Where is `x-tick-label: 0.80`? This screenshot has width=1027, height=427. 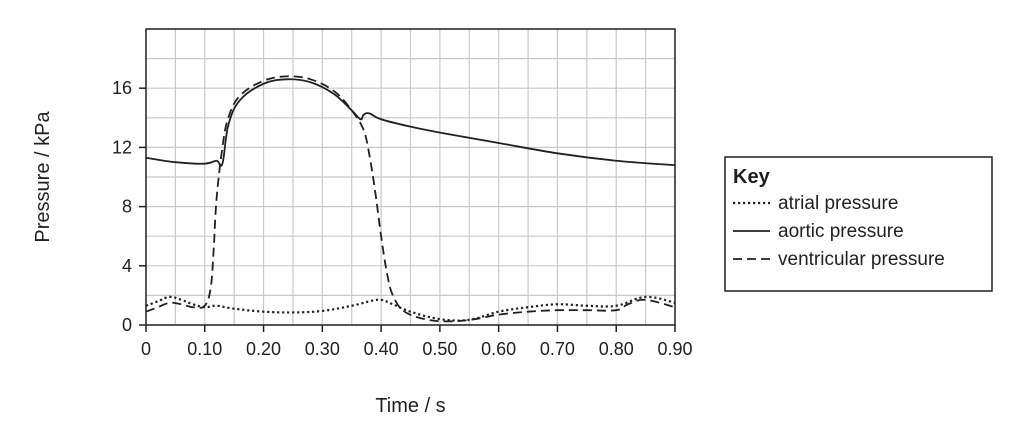
x-tick-label: 0.80 is located at coordinates (616, 349).